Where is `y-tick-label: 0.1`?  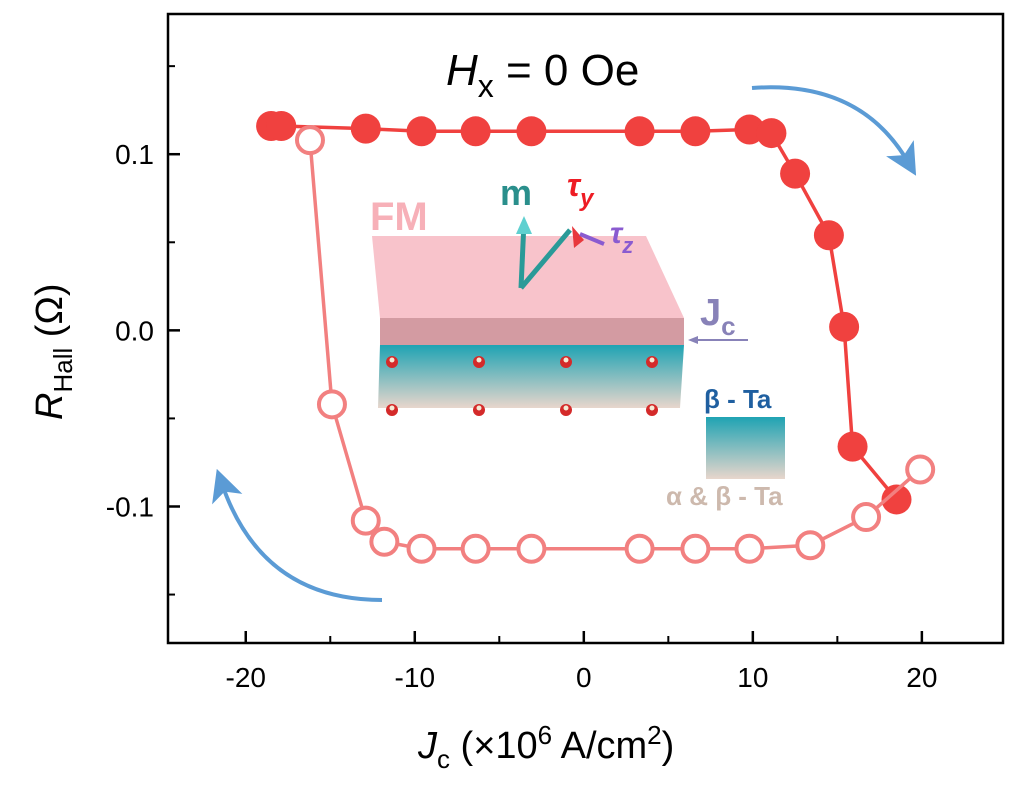 y-tick-label: 0.1 is located at coordinates (134, 154).